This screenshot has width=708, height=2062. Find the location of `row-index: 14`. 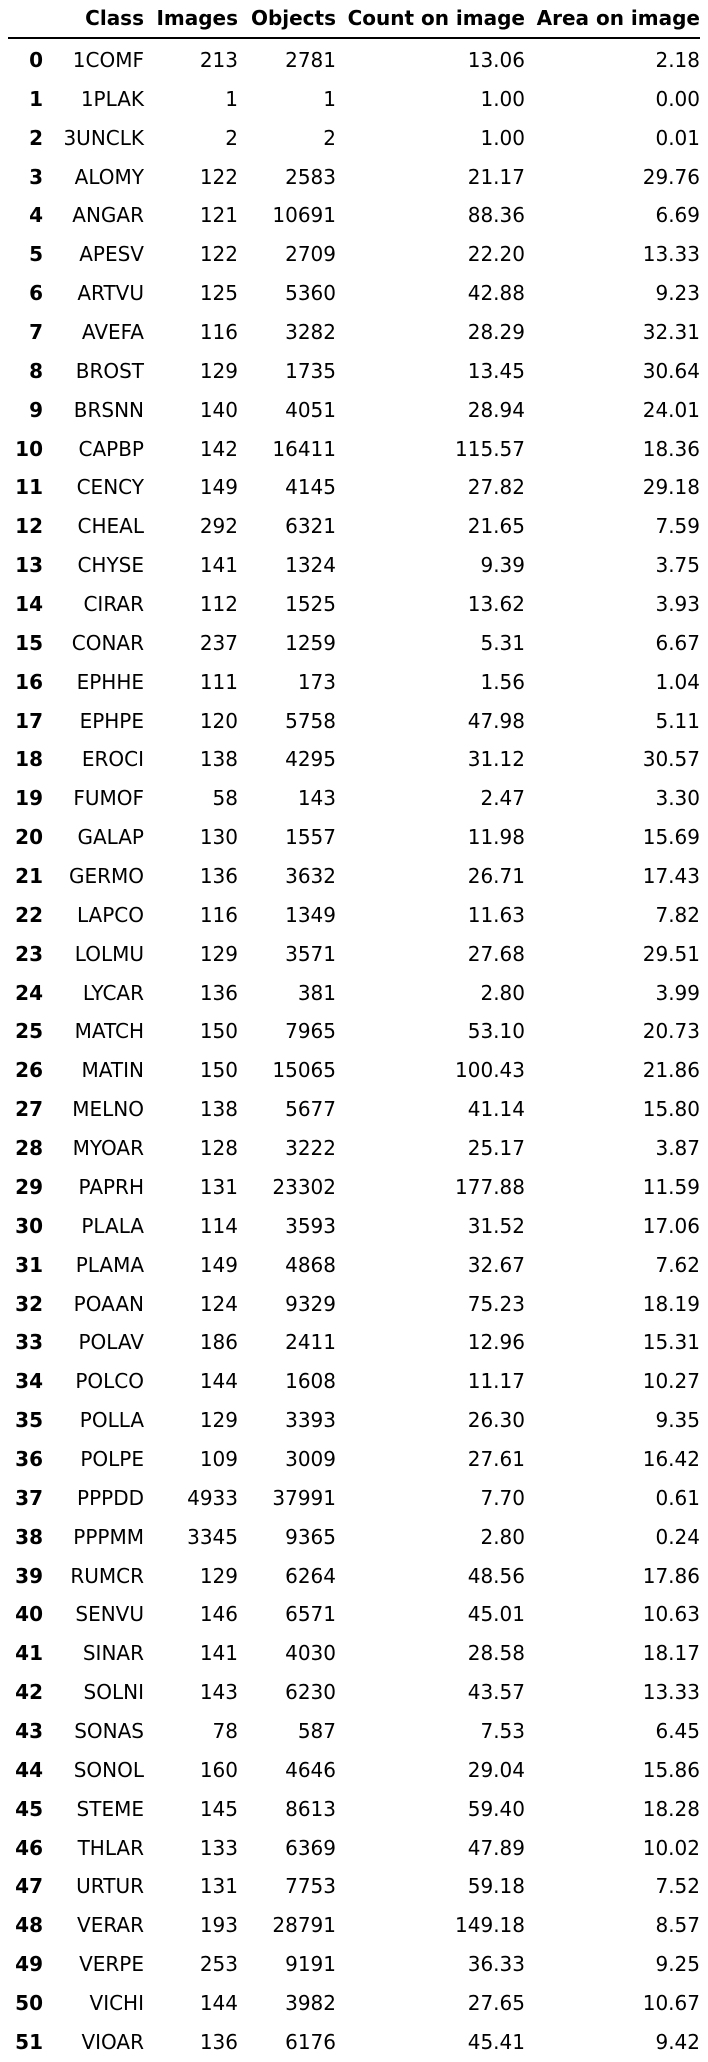

row-index: 14 is located at coordinates (29, 604).